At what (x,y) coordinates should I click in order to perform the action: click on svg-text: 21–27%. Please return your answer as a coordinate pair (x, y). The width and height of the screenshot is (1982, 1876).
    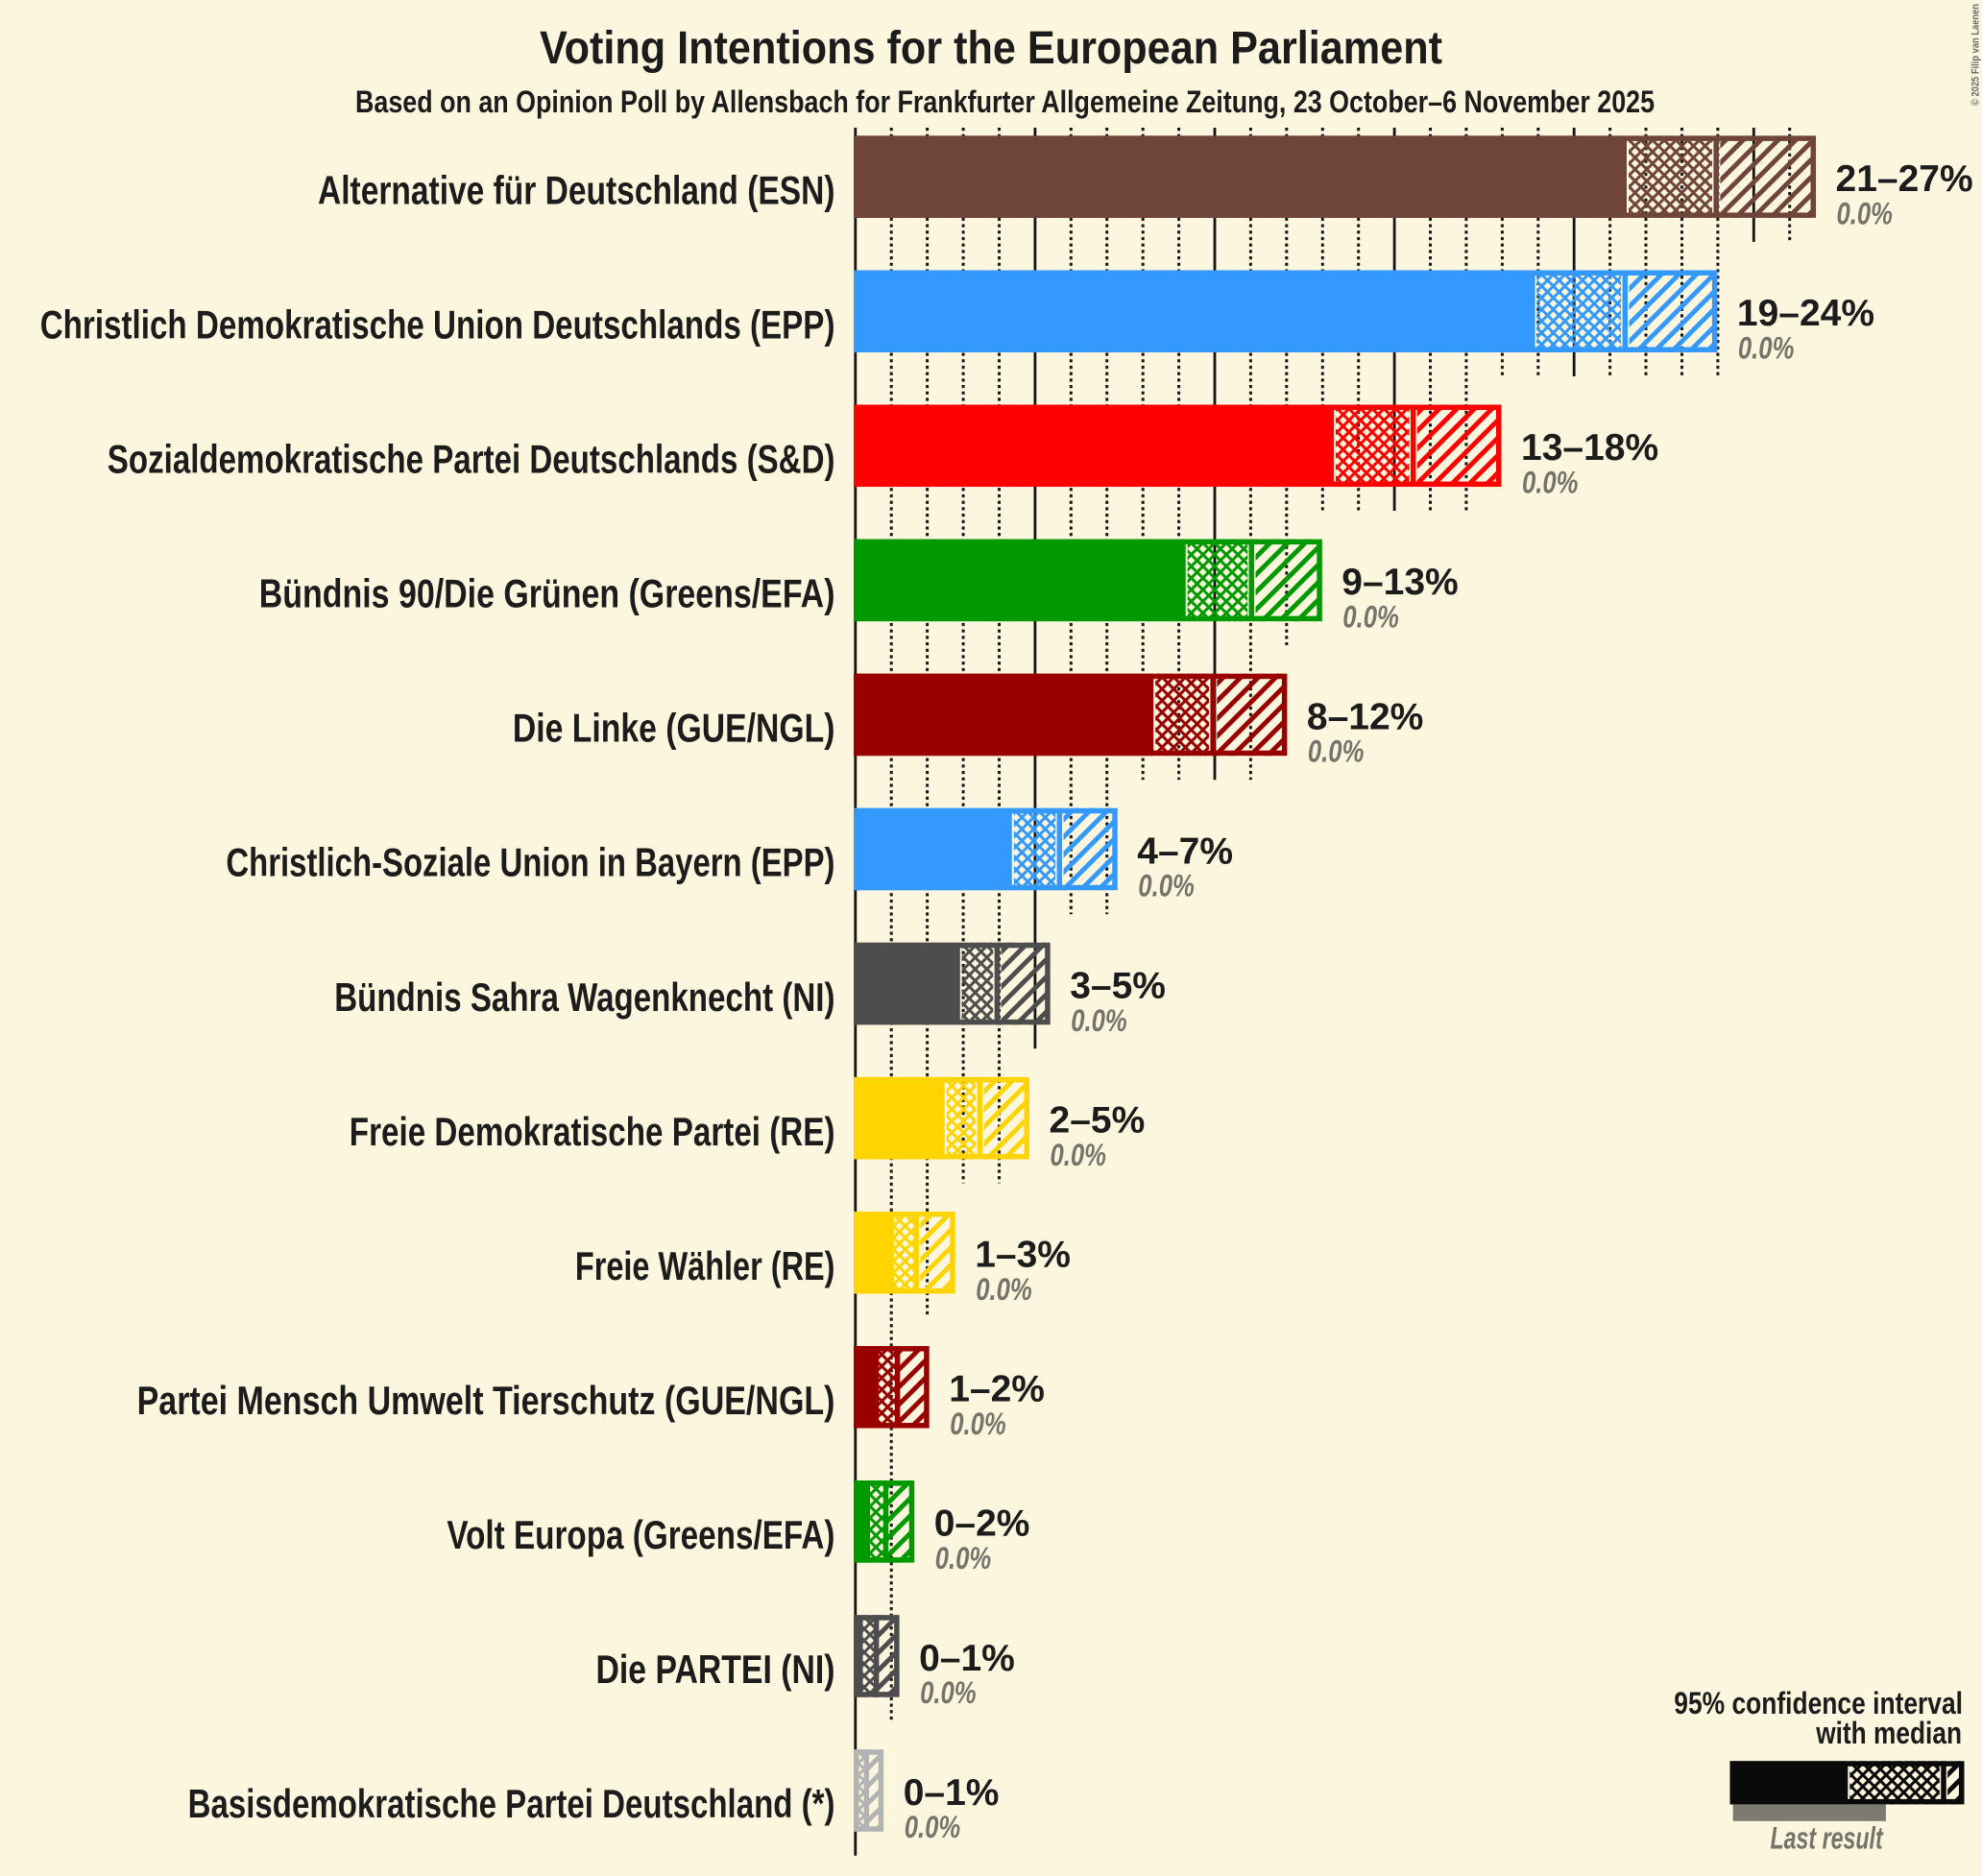
    Looking at the image, I should click on (1905, 179).